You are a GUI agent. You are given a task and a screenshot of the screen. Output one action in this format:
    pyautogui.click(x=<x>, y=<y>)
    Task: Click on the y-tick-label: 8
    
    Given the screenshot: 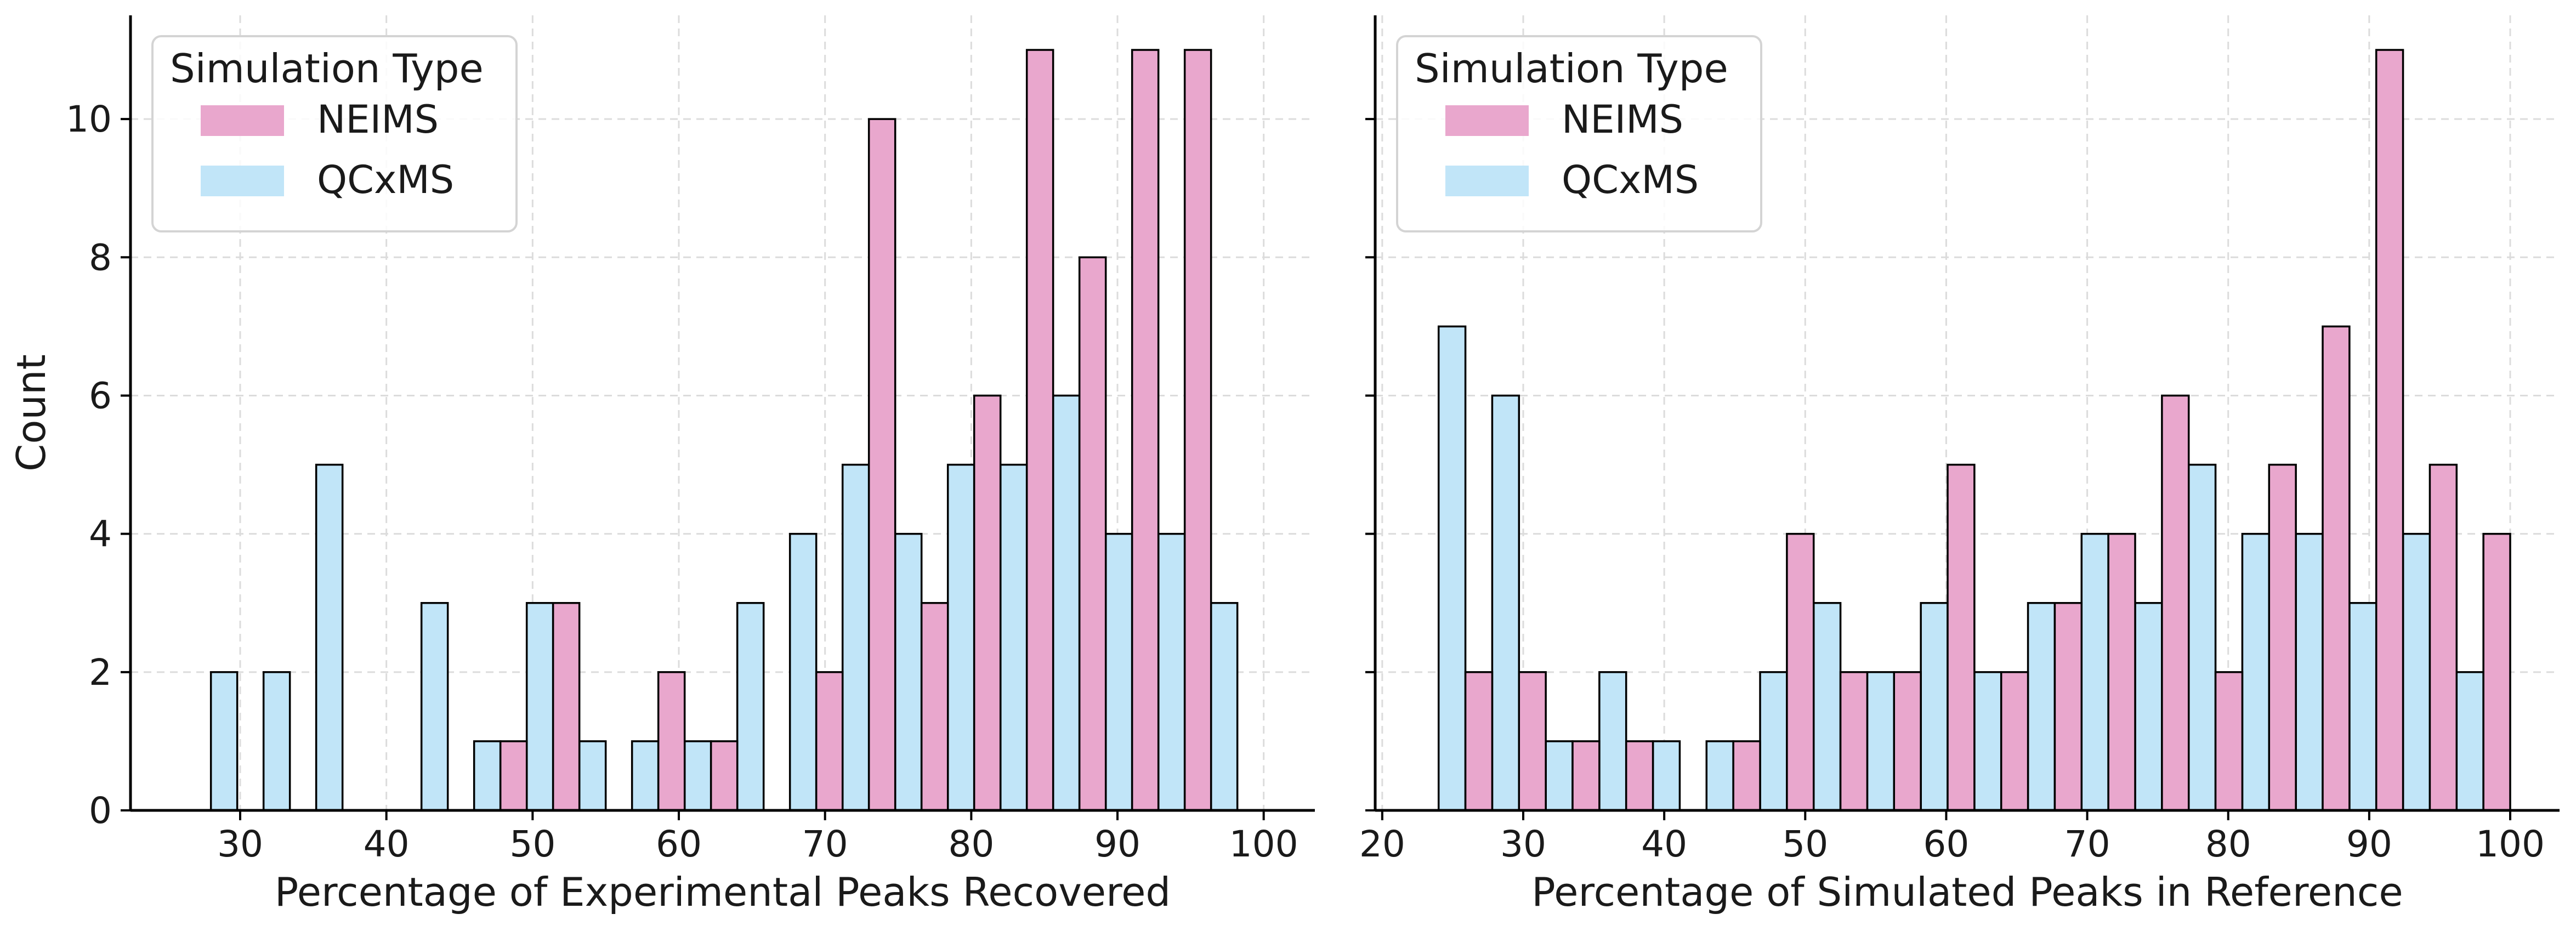 What is the action you would take?
    pyautogui.click(x=100, y=257)
    